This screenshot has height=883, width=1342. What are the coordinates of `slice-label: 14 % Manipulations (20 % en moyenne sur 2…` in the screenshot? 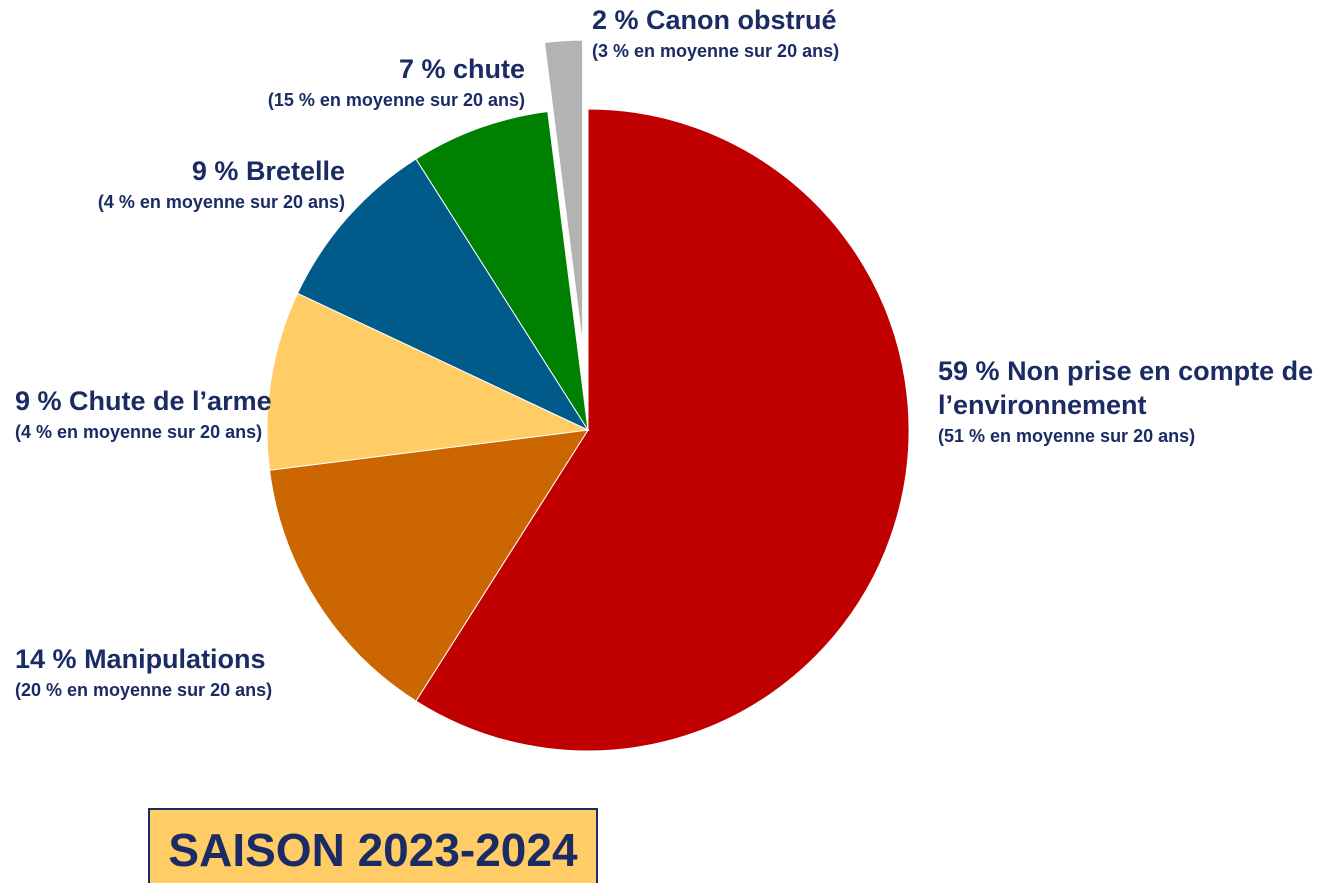 It's located at (215, 672).